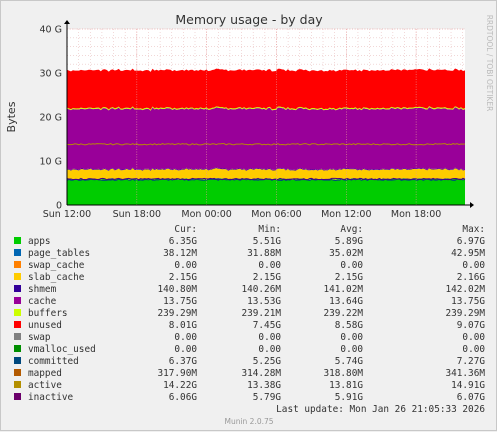  Describe the element at coordinates (349, 325) in the screenshot. I see `legend-avg: 8.58G` at that location.